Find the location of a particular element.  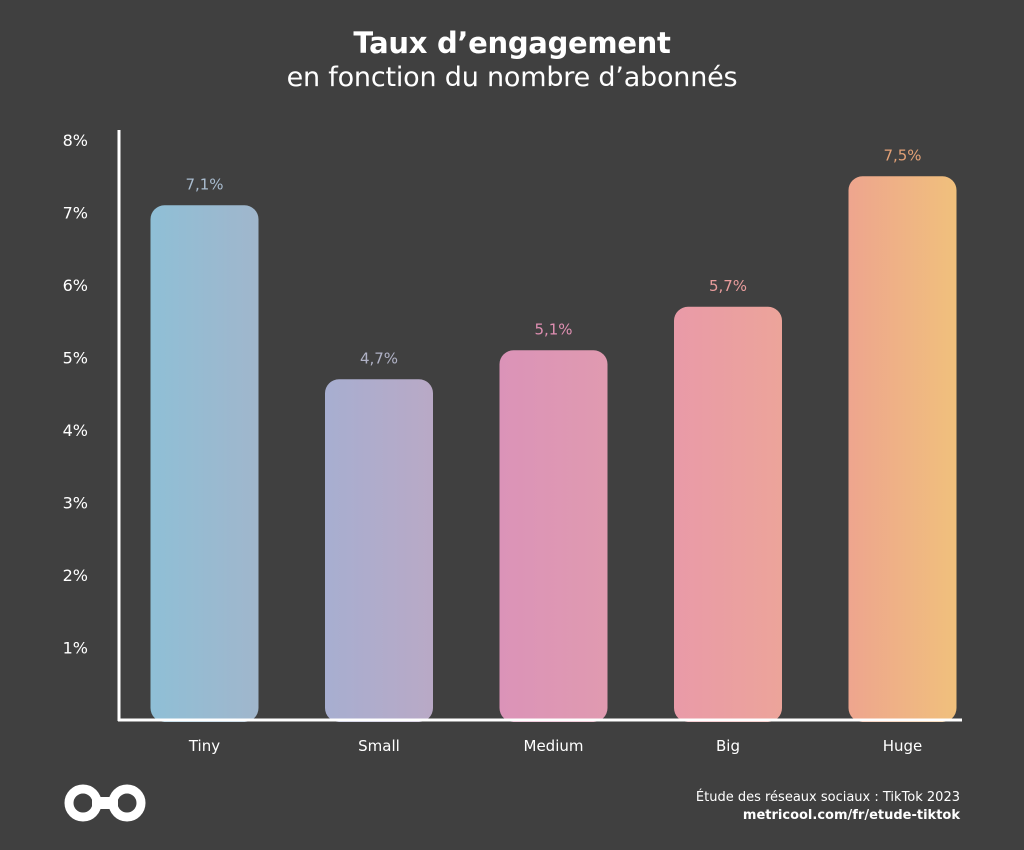

footer-link: metricool.com/fr/etude-tiktok is located at coordinates (851, 815).